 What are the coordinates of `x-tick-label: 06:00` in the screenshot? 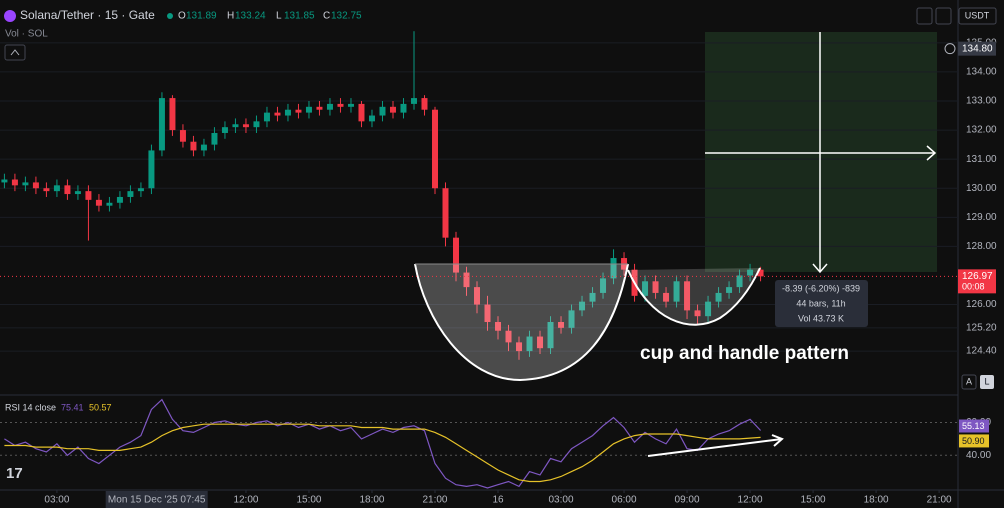 It's located at (624, 500).